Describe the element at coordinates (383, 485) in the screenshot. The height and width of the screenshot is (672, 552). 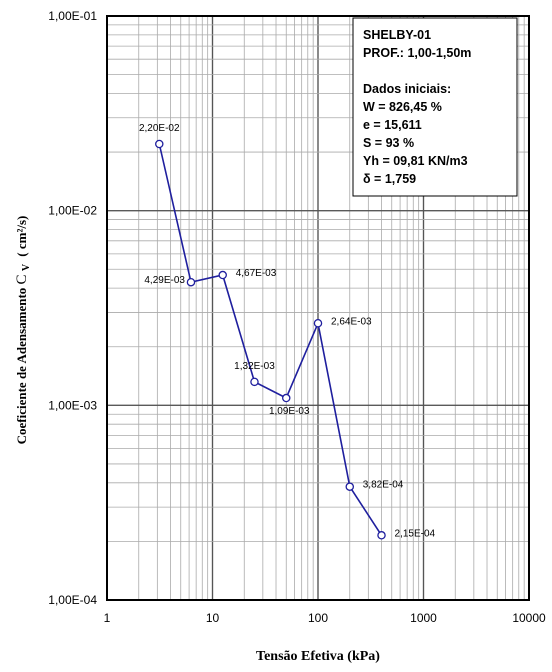
I see `data-label: 3,82E-04` at that location.